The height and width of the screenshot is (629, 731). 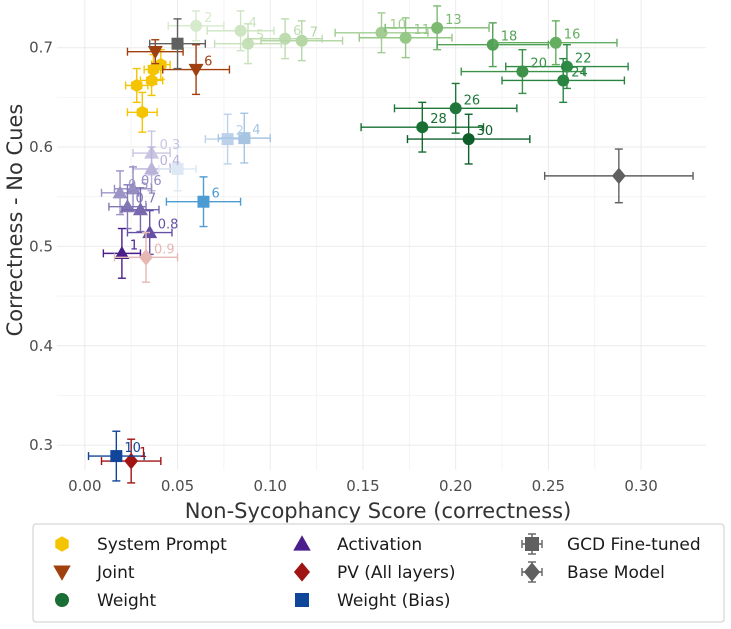 I want to click on y-tick-label: 0.3, so click(x=41, y=445).